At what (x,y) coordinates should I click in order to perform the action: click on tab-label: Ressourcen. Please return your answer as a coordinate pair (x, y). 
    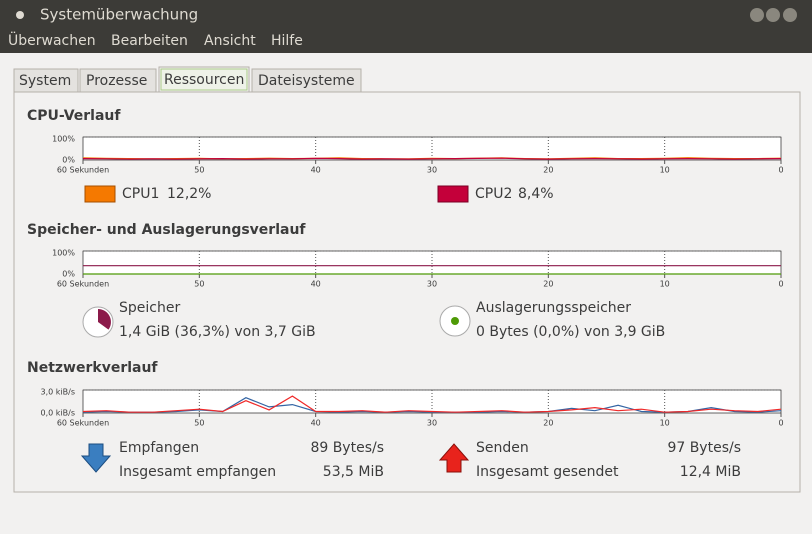
    Looking at the image, I should click on (204, 80).